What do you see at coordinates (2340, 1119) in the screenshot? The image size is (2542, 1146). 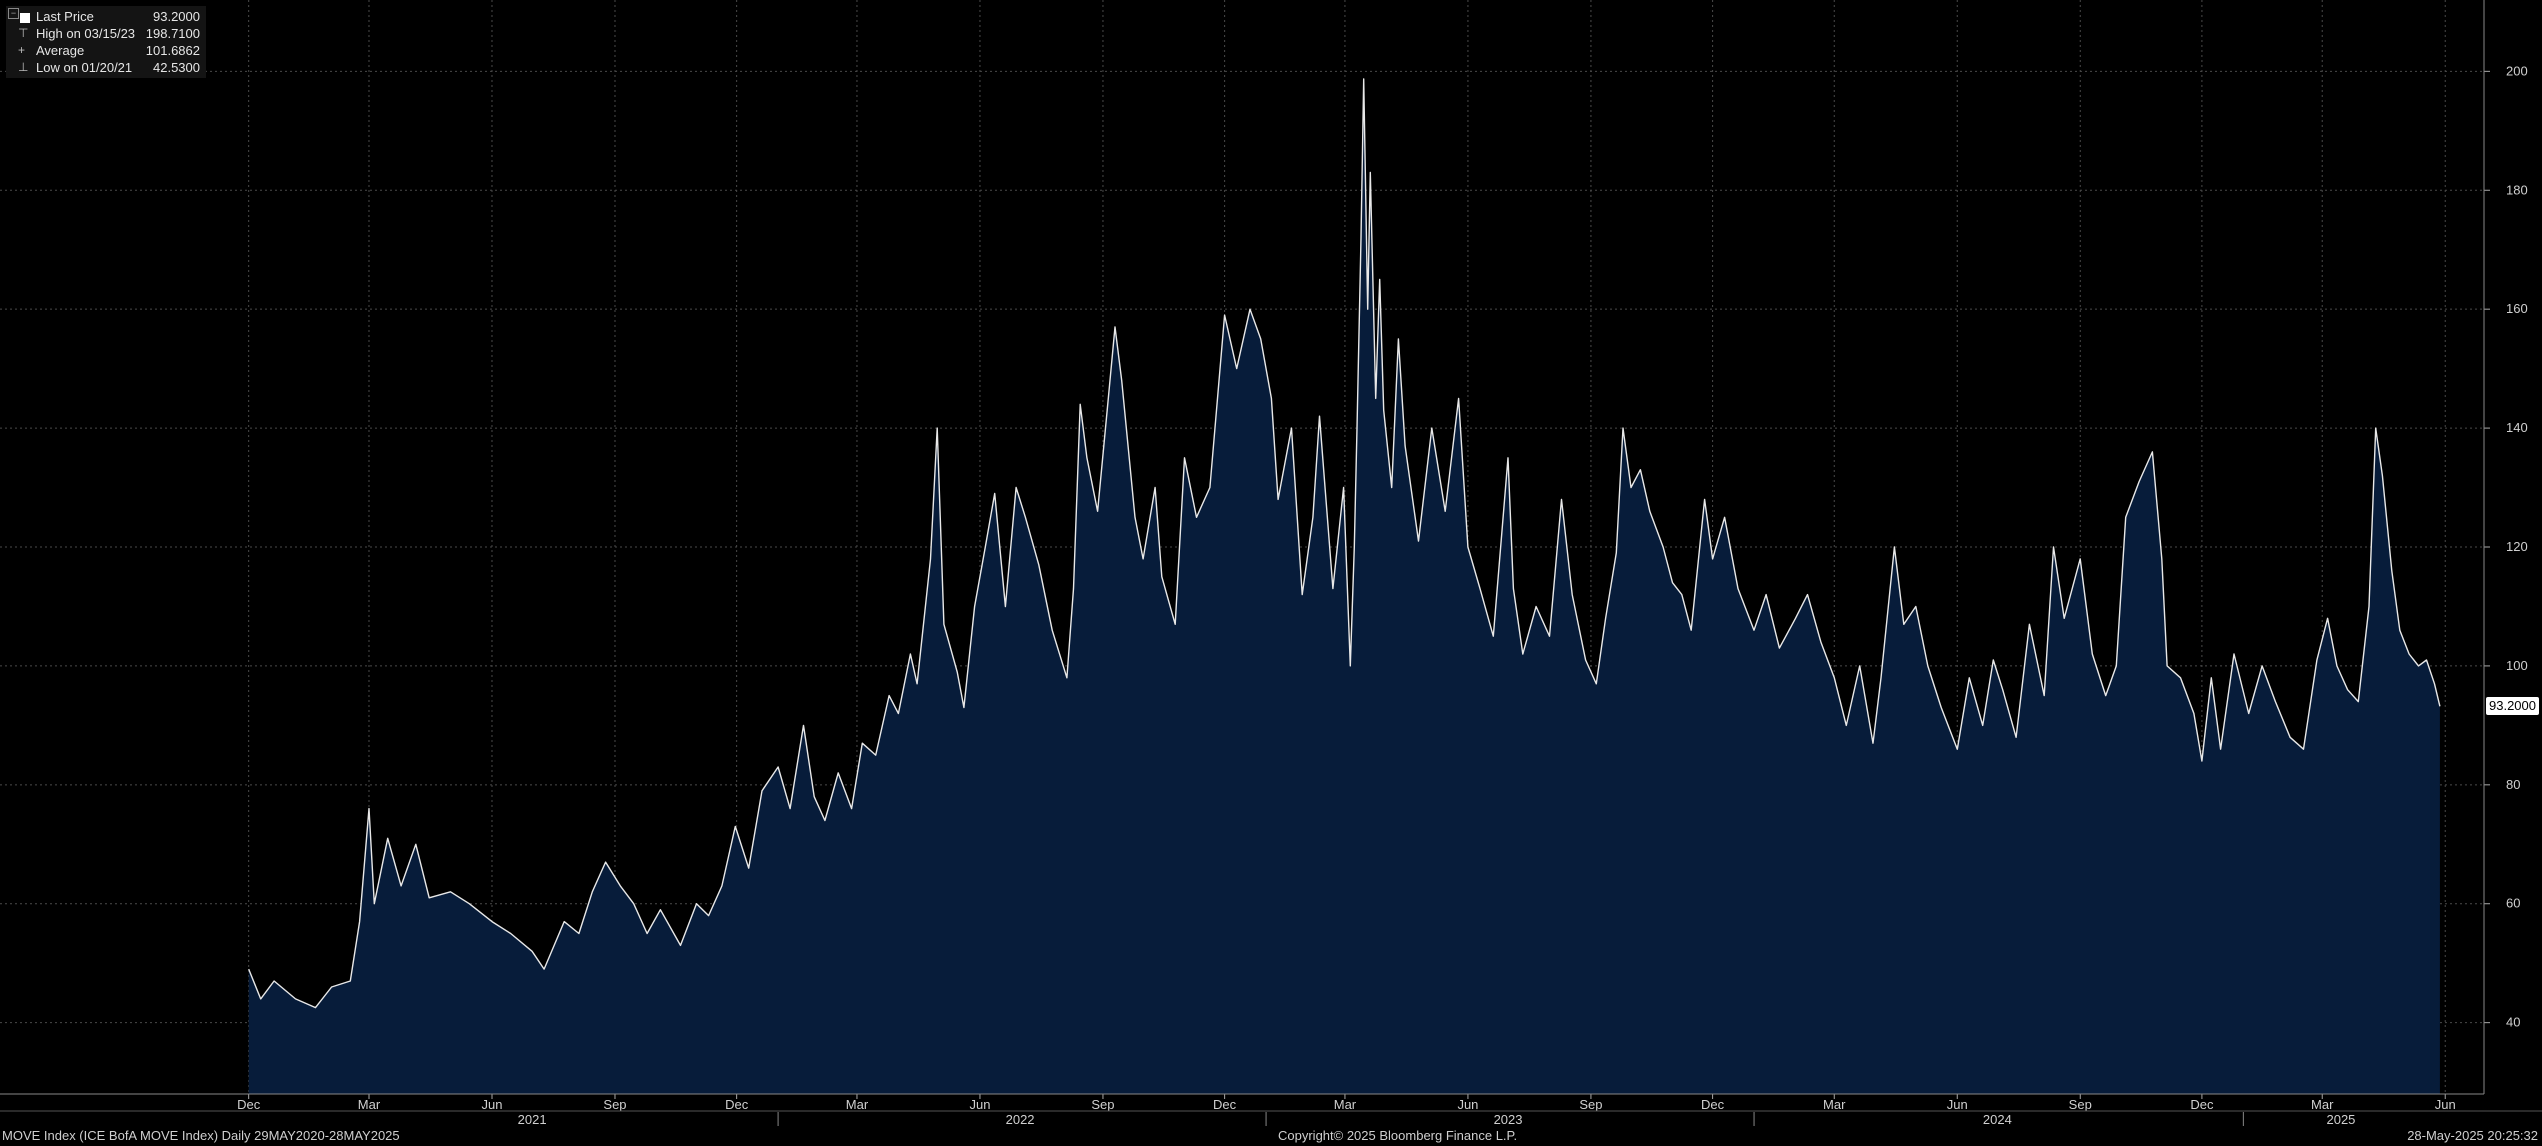 I see `x-year-label: 2025` at bounding box center [2340, 1119].